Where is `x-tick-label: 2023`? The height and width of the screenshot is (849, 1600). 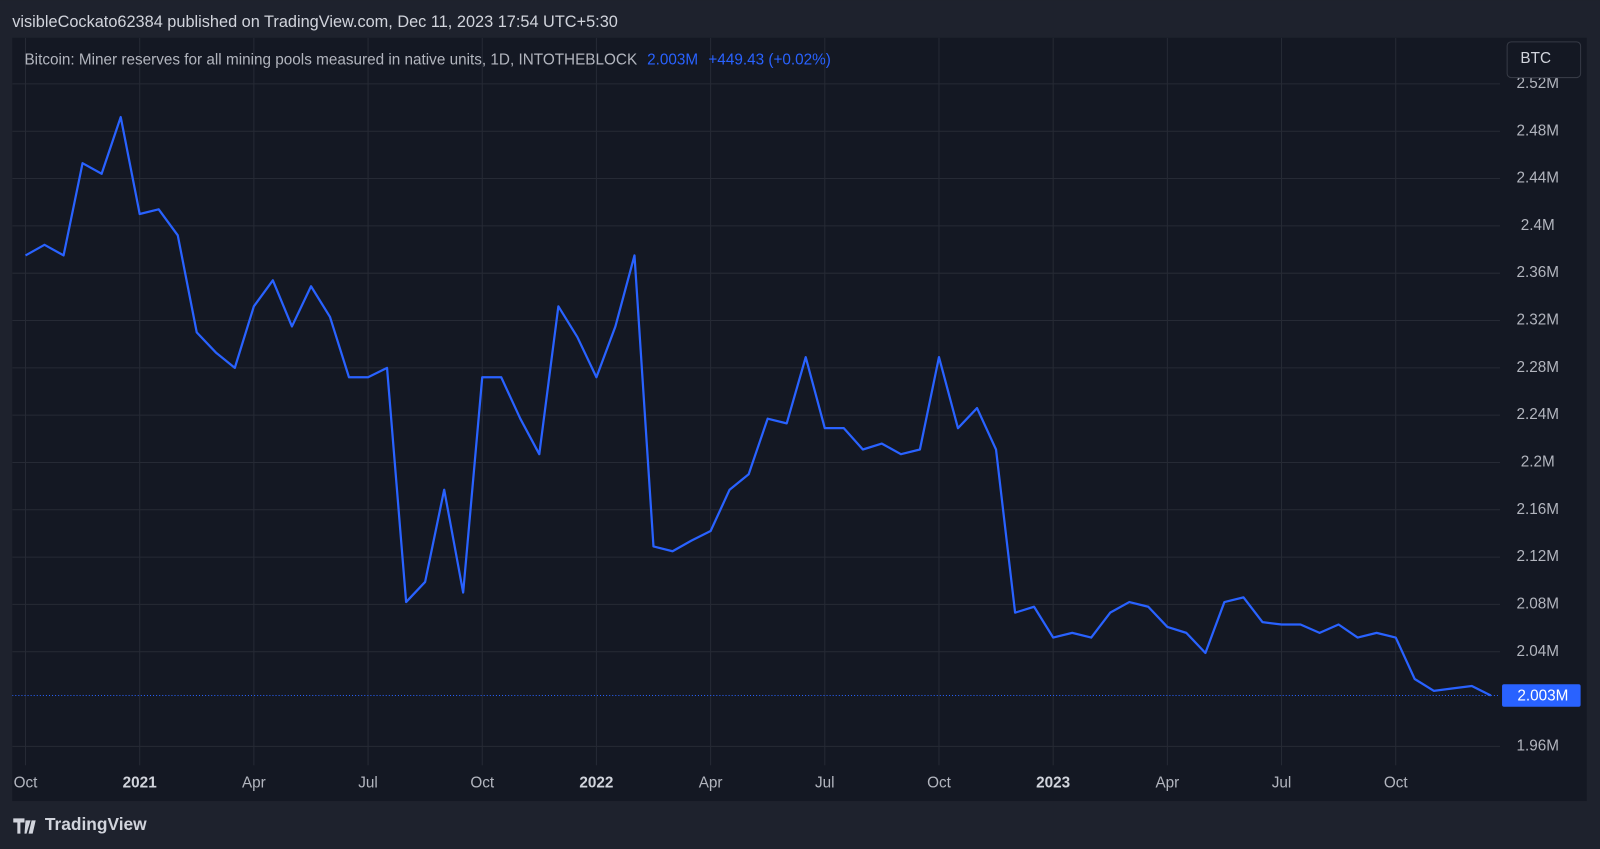
x-tick-label: 2023 is located at coordinates (1053, 783).